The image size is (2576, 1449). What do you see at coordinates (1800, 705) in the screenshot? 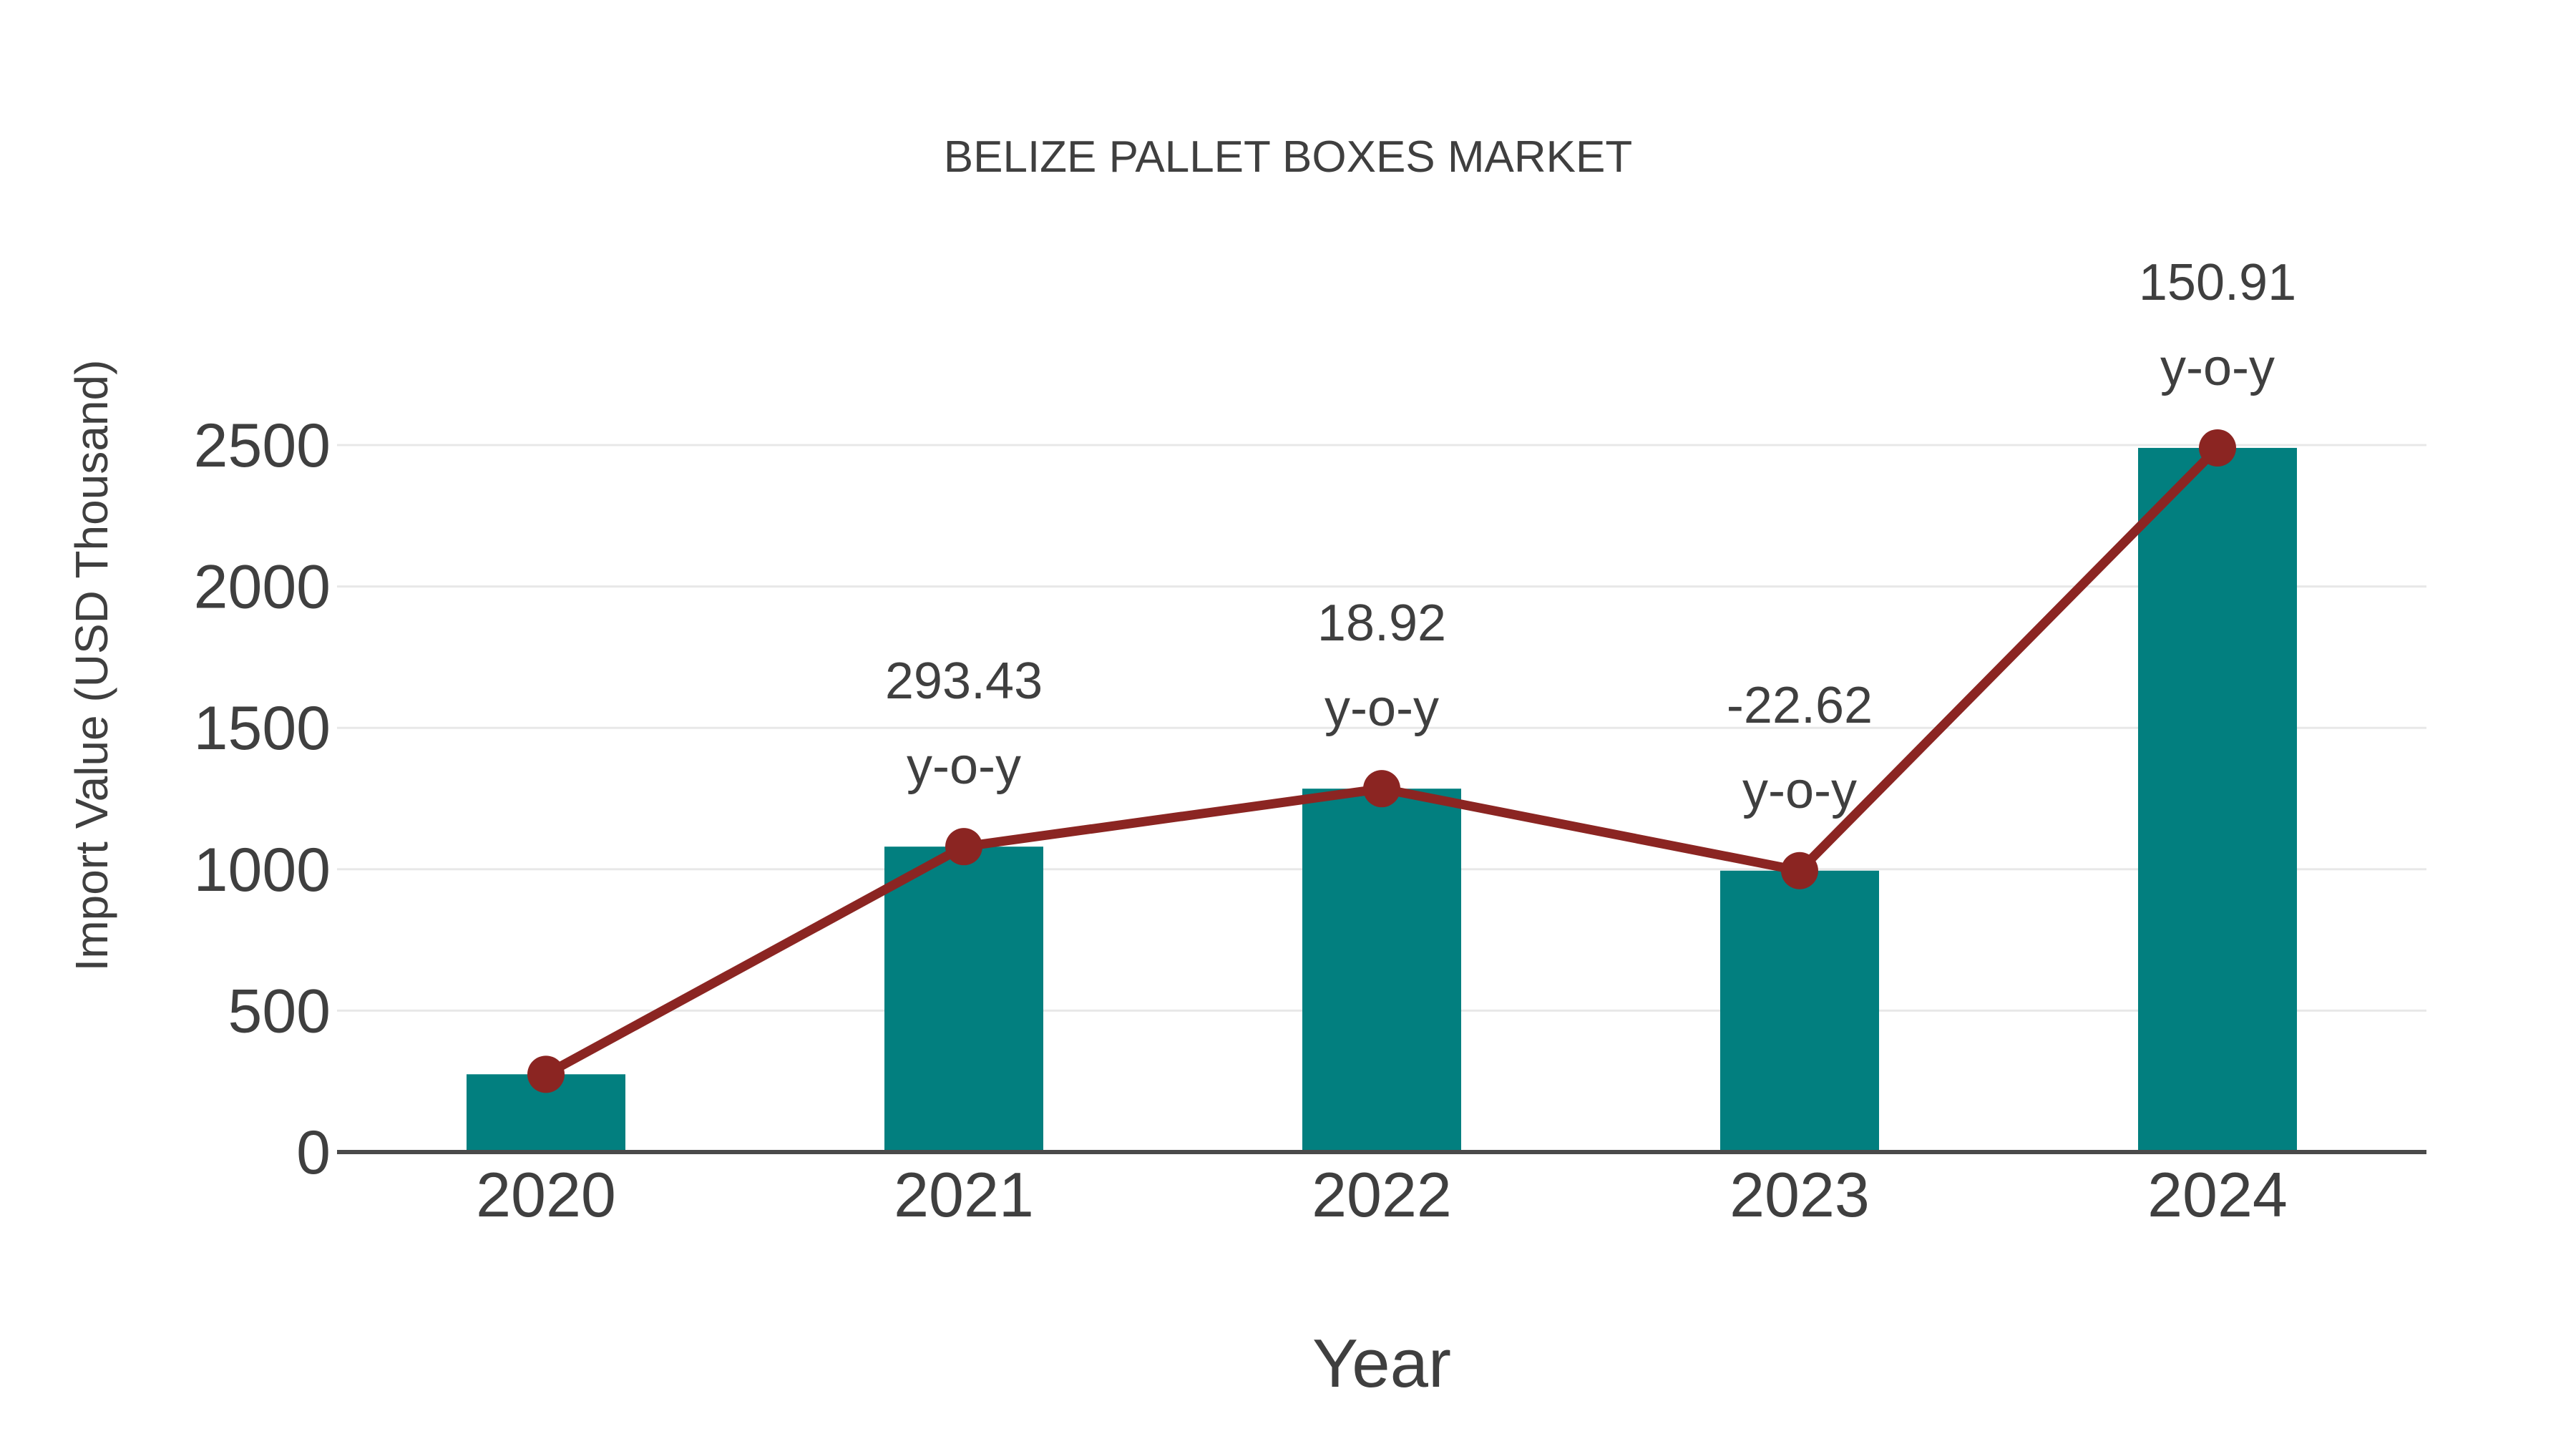
I see `annotation-value-2023: -22.62` at bounding box center [1800, 705].